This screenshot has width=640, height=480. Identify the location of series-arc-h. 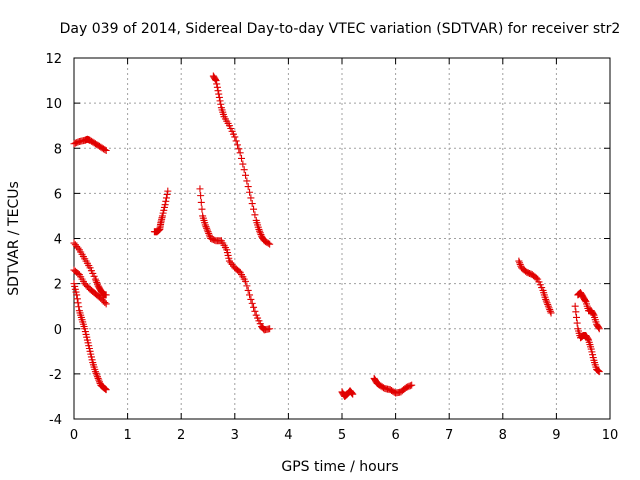
(347, 393).